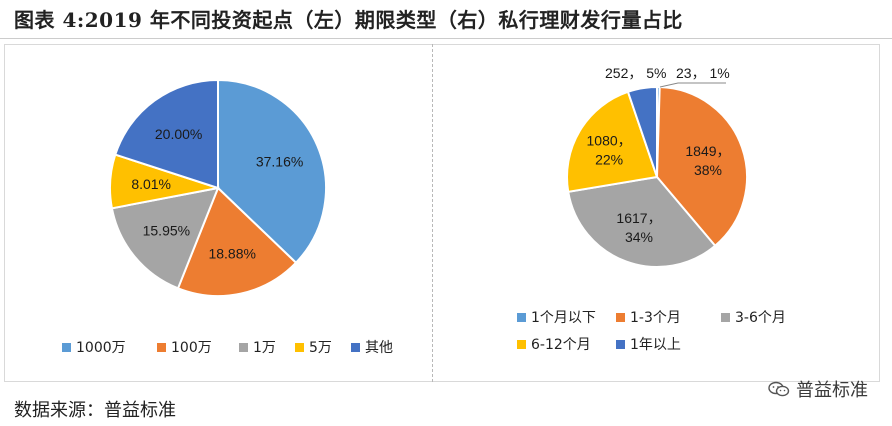  Describe the element at coordinates (166, 231) in the screenshot. I see `pie-0-data-label-2: 15.95%` at that location.